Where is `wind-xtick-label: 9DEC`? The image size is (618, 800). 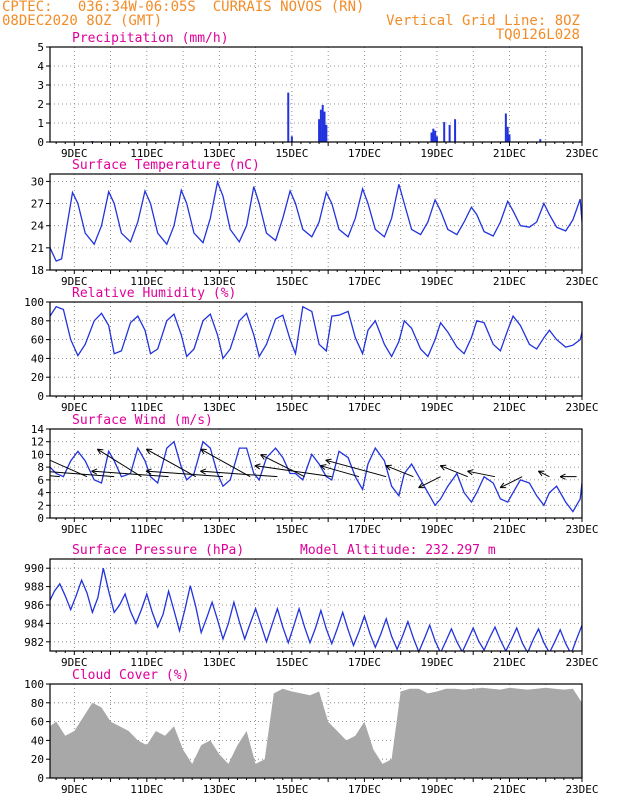 wind-xtick-label: 9DEC is located at coordinates (74, 529).